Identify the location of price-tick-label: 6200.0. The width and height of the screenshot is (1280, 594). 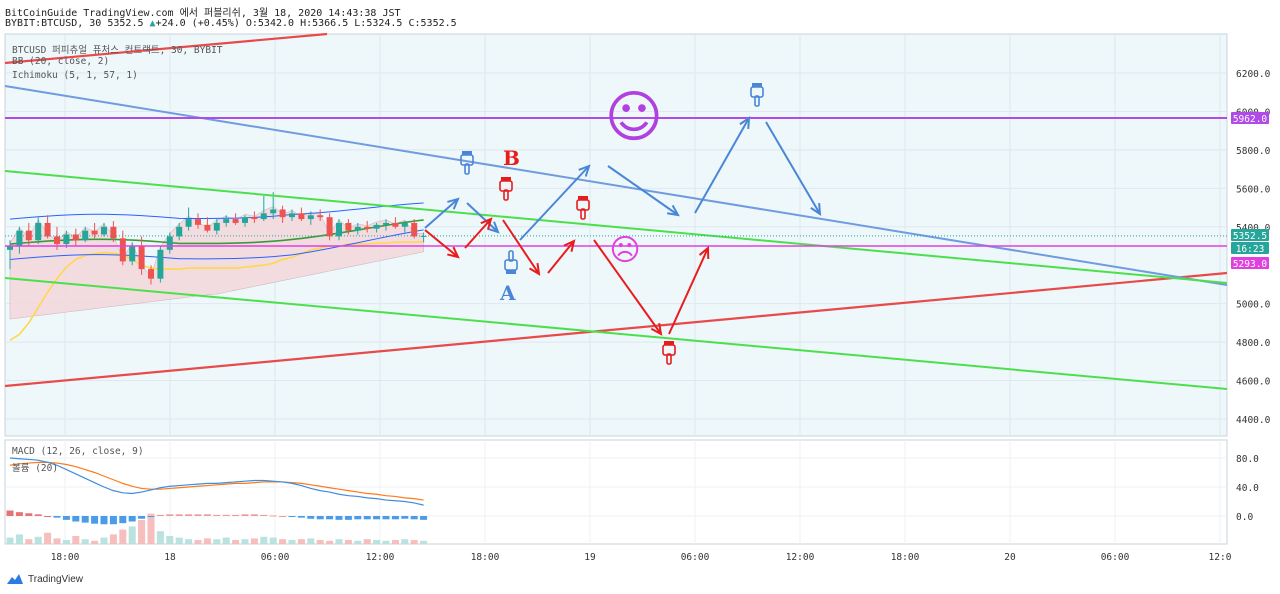
(1253, 74).